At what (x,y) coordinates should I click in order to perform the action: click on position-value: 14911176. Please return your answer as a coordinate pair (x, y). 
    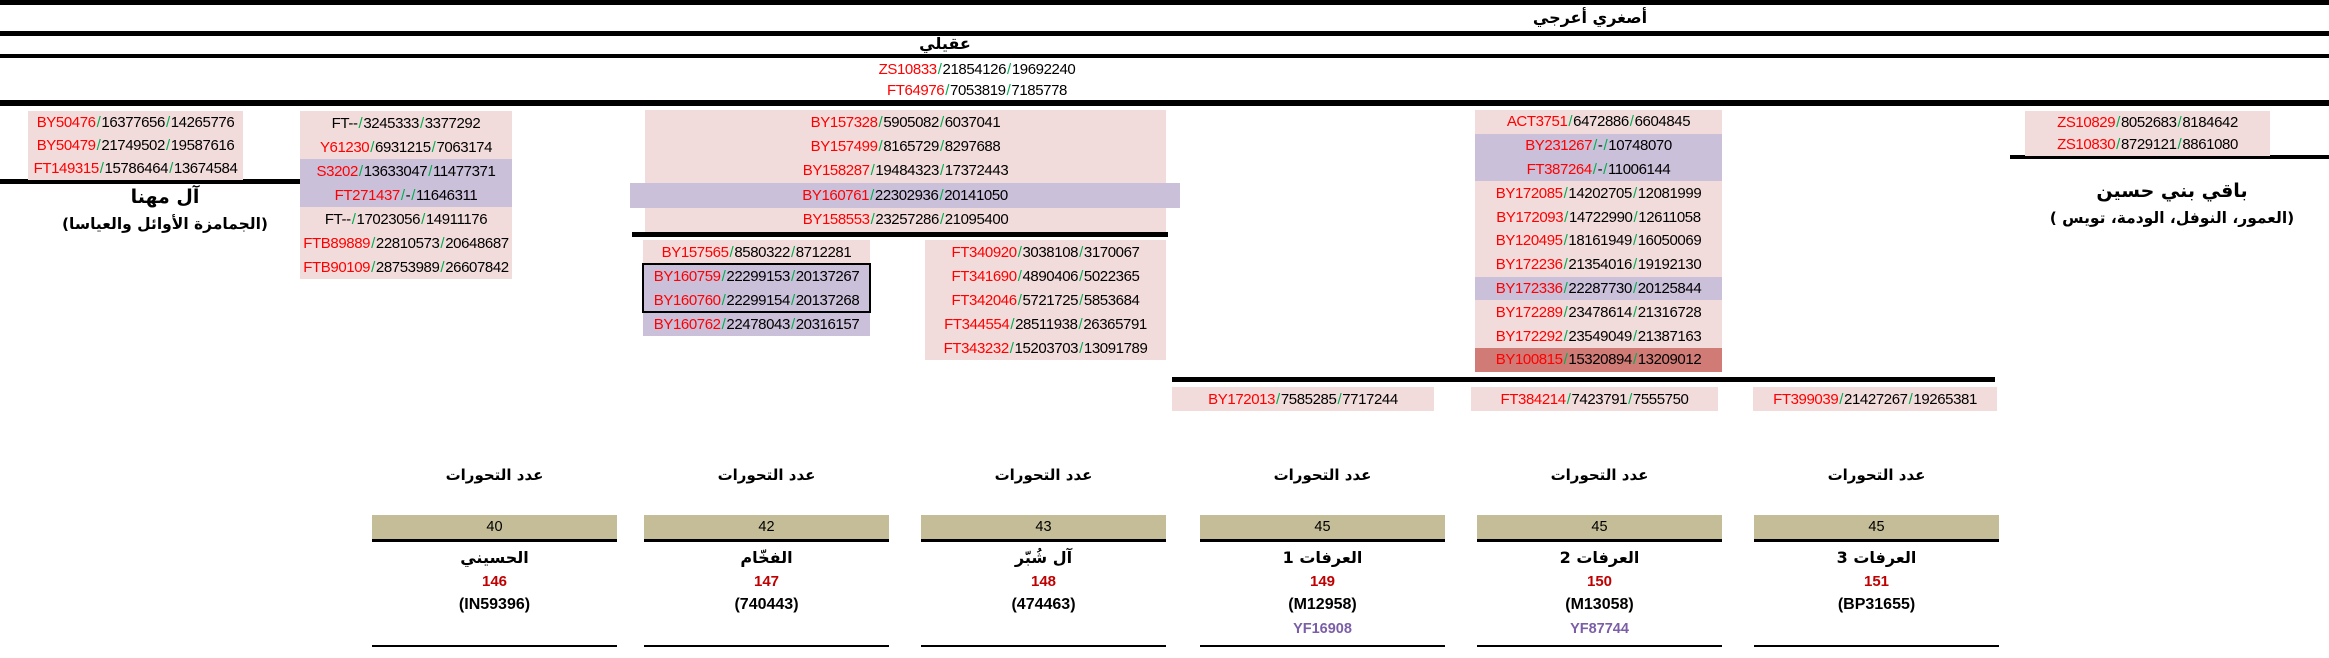
    Looking at the image, I should click on (456, 219).